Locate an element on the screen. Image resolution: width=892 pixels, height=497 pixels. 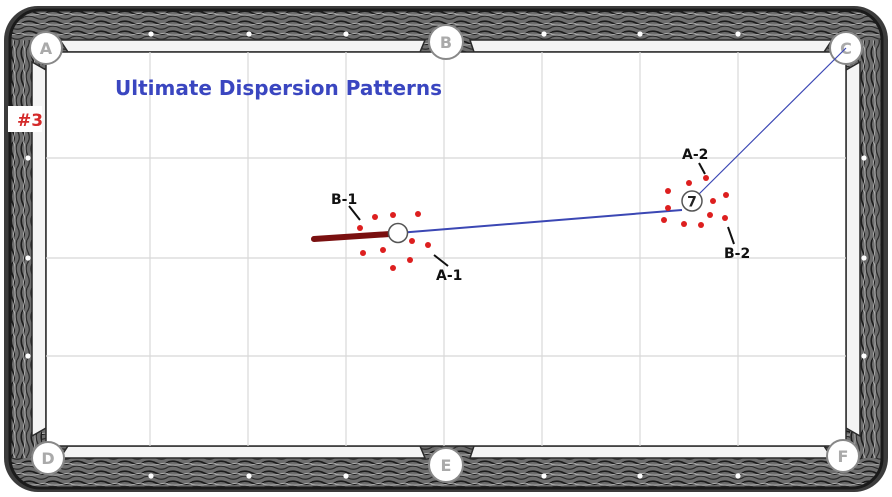
label-b1: B-1 is located at coordinates (344, 200).